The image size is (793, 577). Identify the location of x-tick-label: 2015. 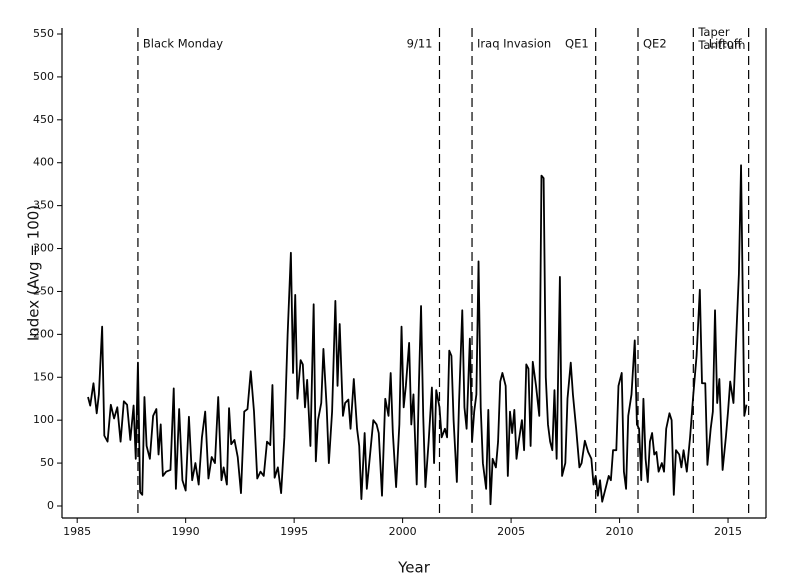
(728, 531).